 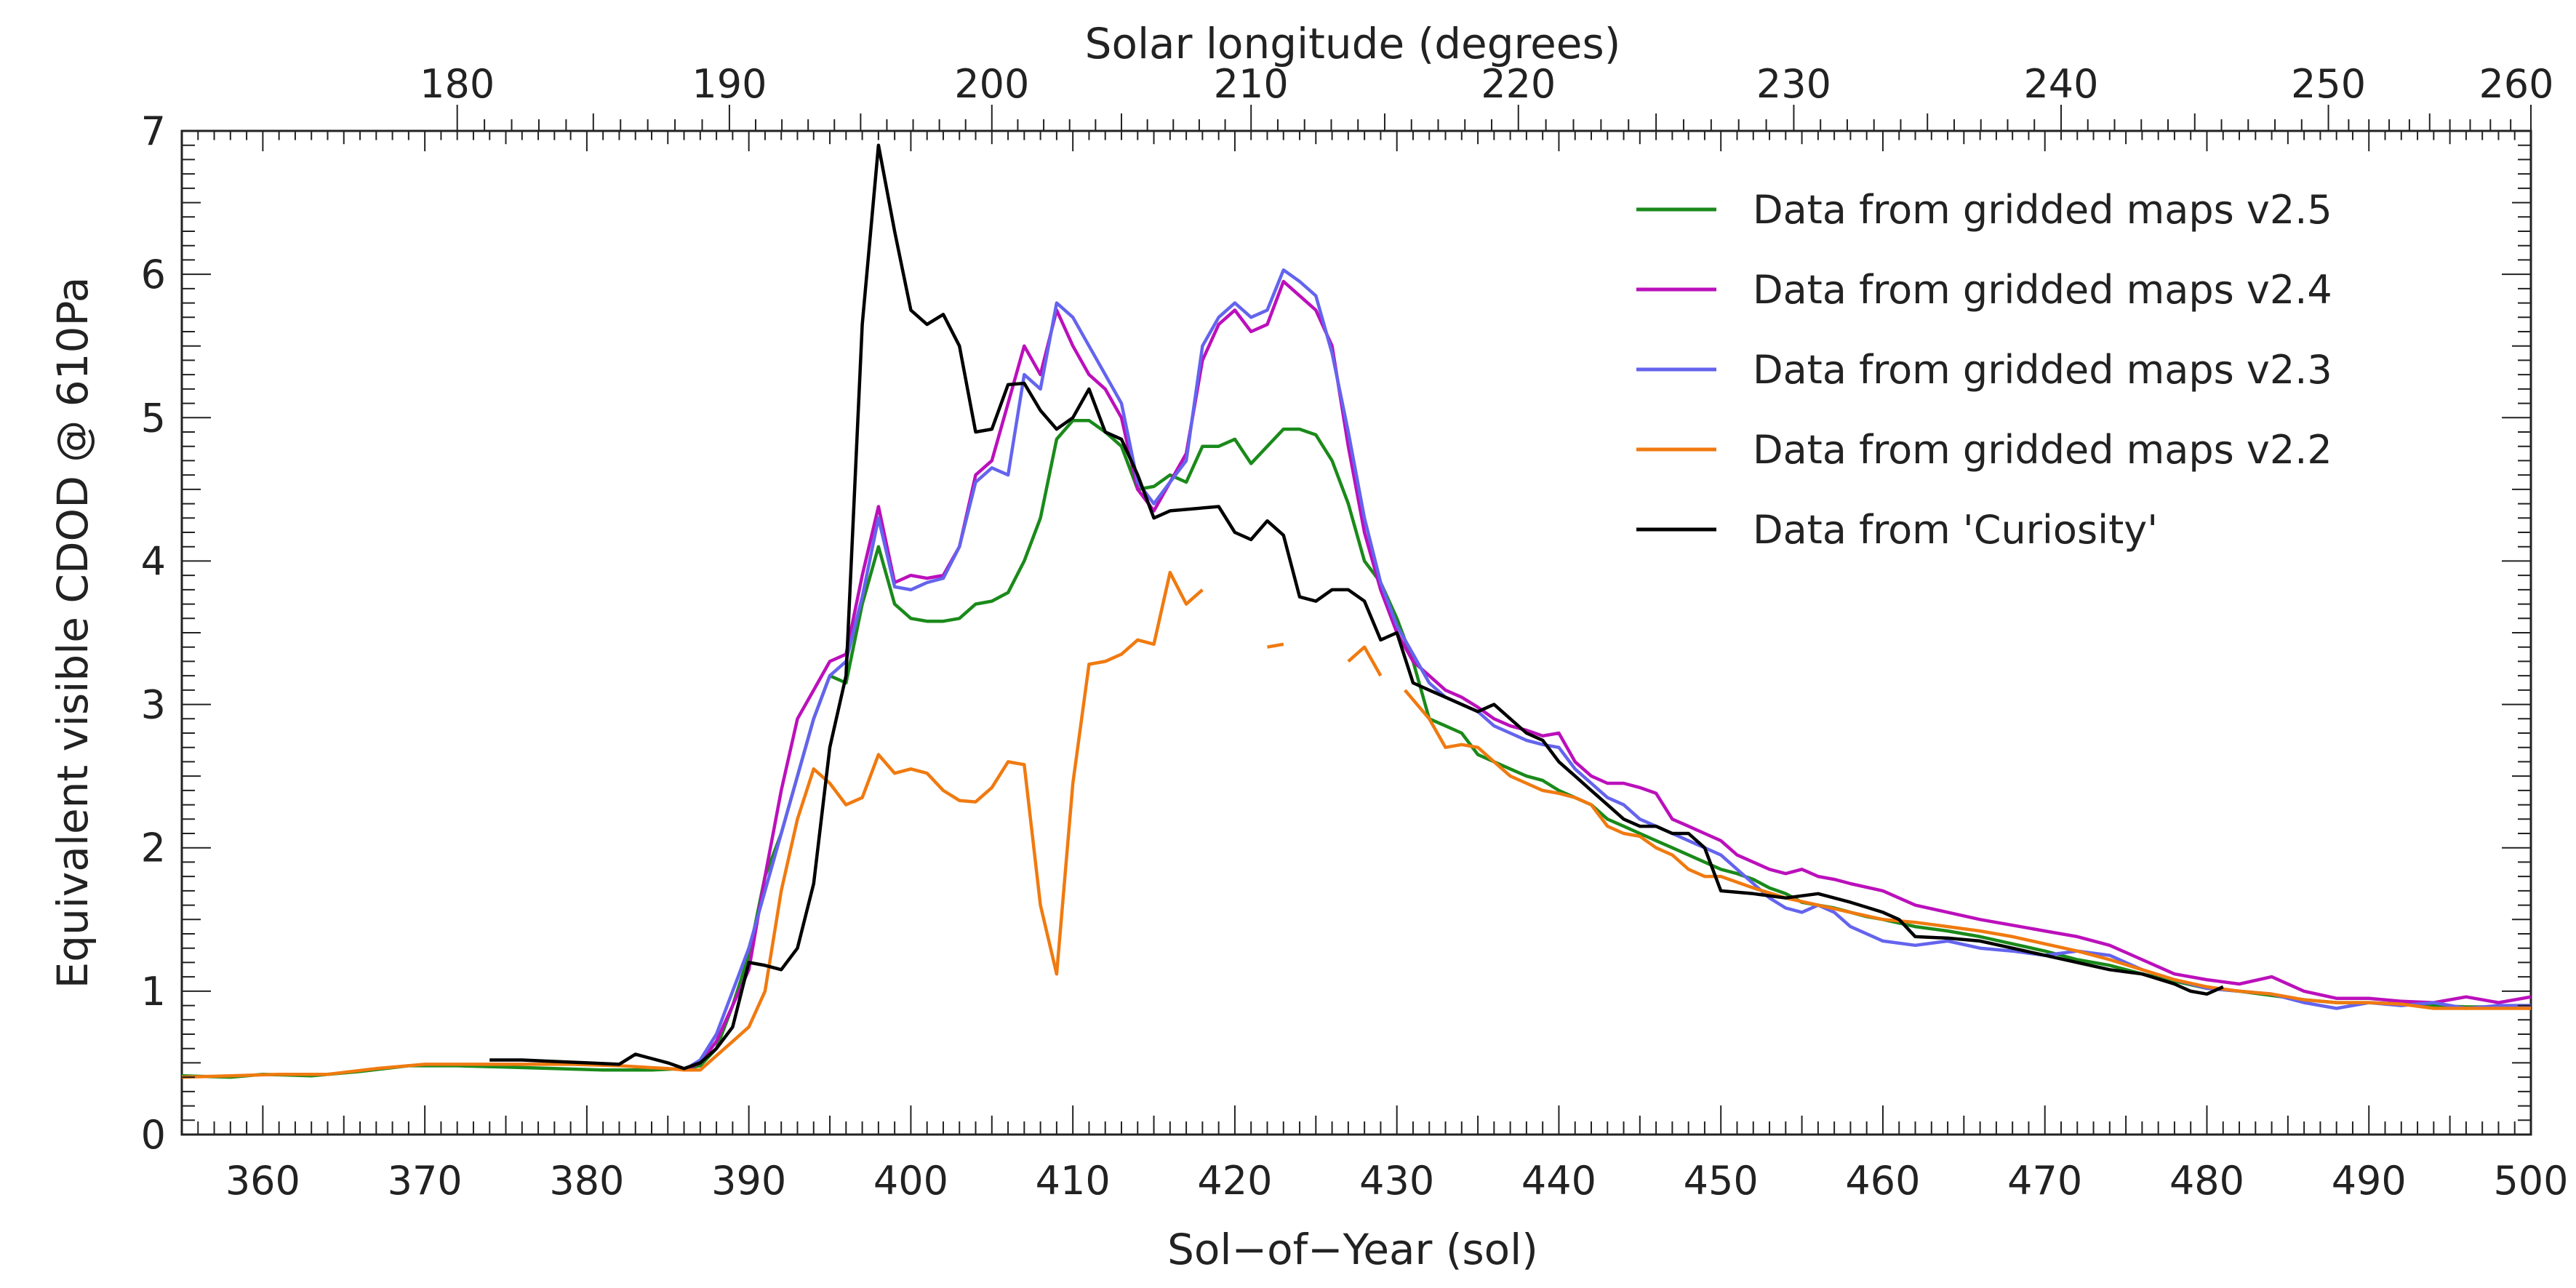 I want to click on top-axis-title: Solar longitude (degrees), so click(x=1353, y=43).